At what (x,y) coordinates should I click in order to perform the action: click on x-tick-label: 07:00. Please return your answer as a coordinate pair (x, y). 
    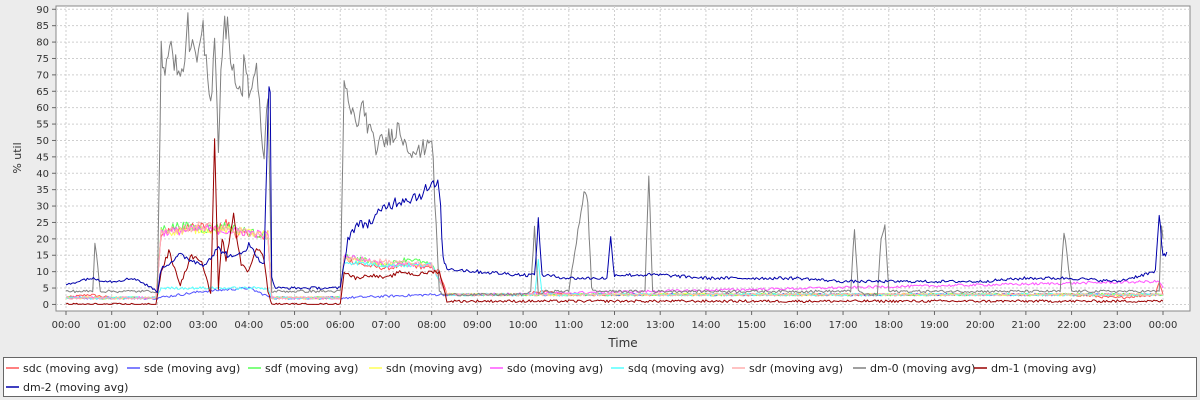
    Looking at the image, I should click on (386, 325).